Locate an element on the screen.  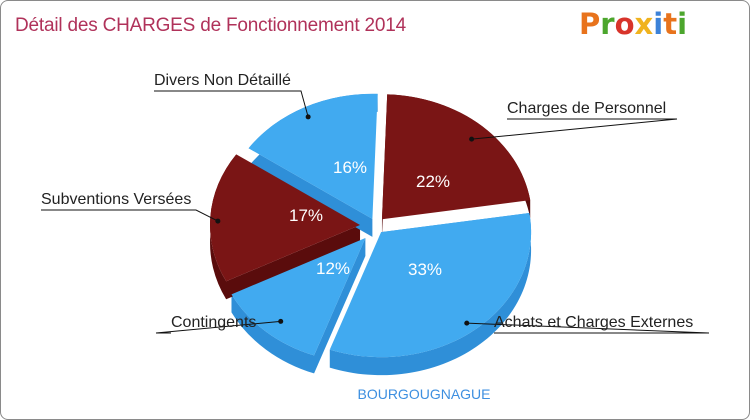
logo-letter: t is located at coordinates (670, 24).